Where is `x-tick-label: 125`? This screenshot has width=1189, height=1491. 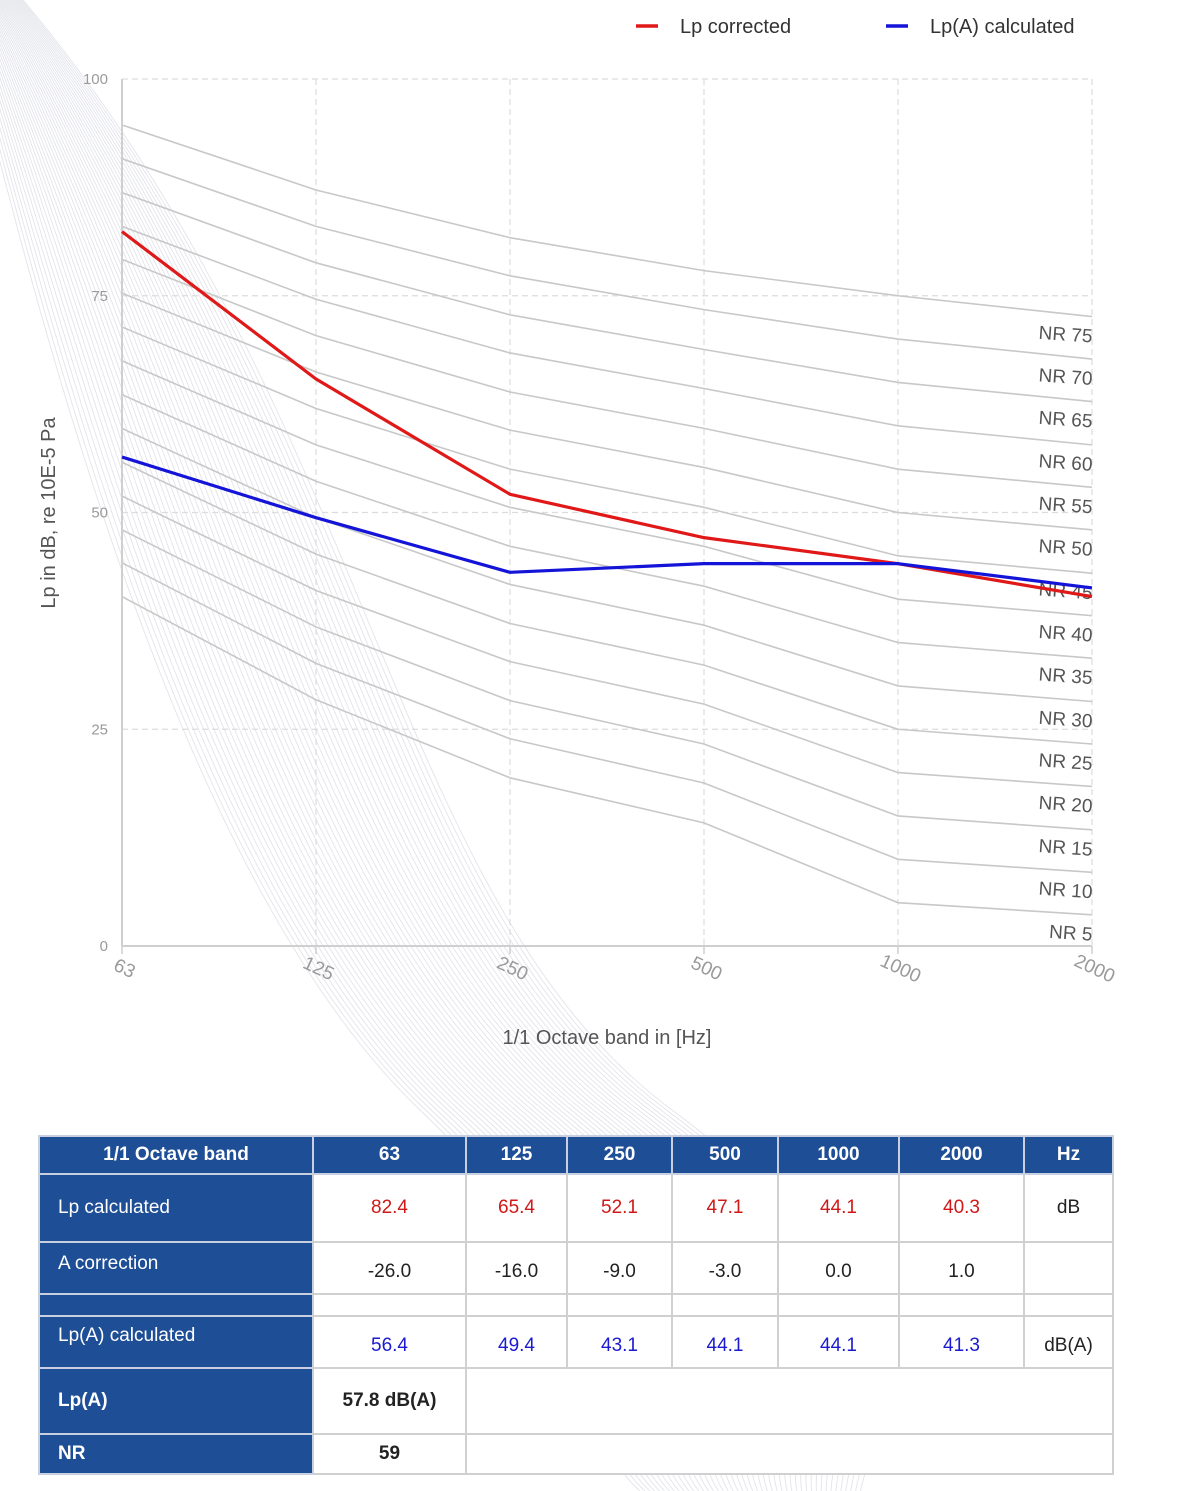 x-tick-label: 125 is located at coordinates (319, 969).